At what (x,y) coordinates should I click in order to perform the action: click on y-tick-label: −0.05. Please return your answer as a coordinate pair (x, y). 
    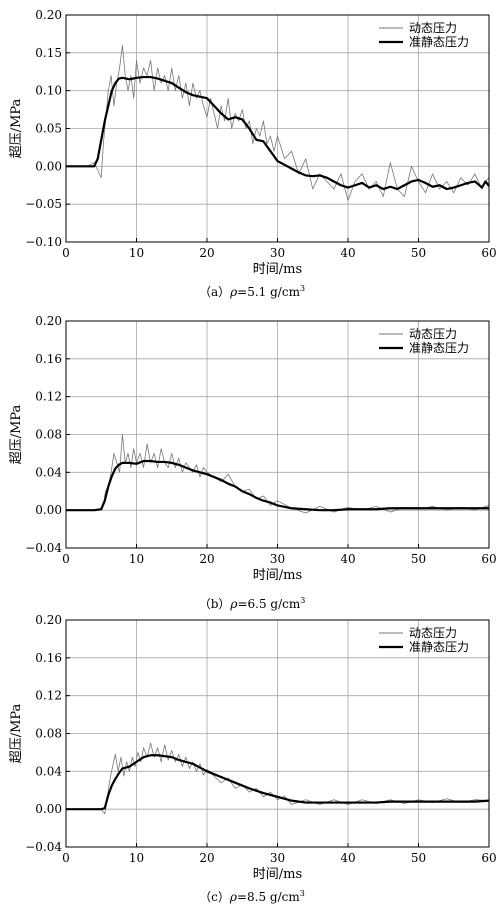
    Looking at the image, I should click on (43, 204).